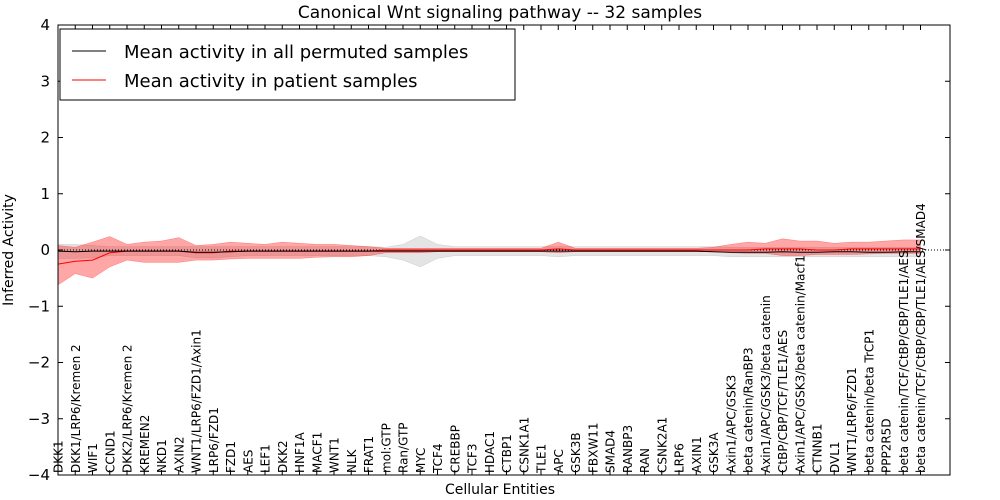 The image size is (1000, 500). What do you see at coordinates (490, 452) in the screenshot?
I see `x-tick-label: HDAC1` at bounding box center [490, 452].